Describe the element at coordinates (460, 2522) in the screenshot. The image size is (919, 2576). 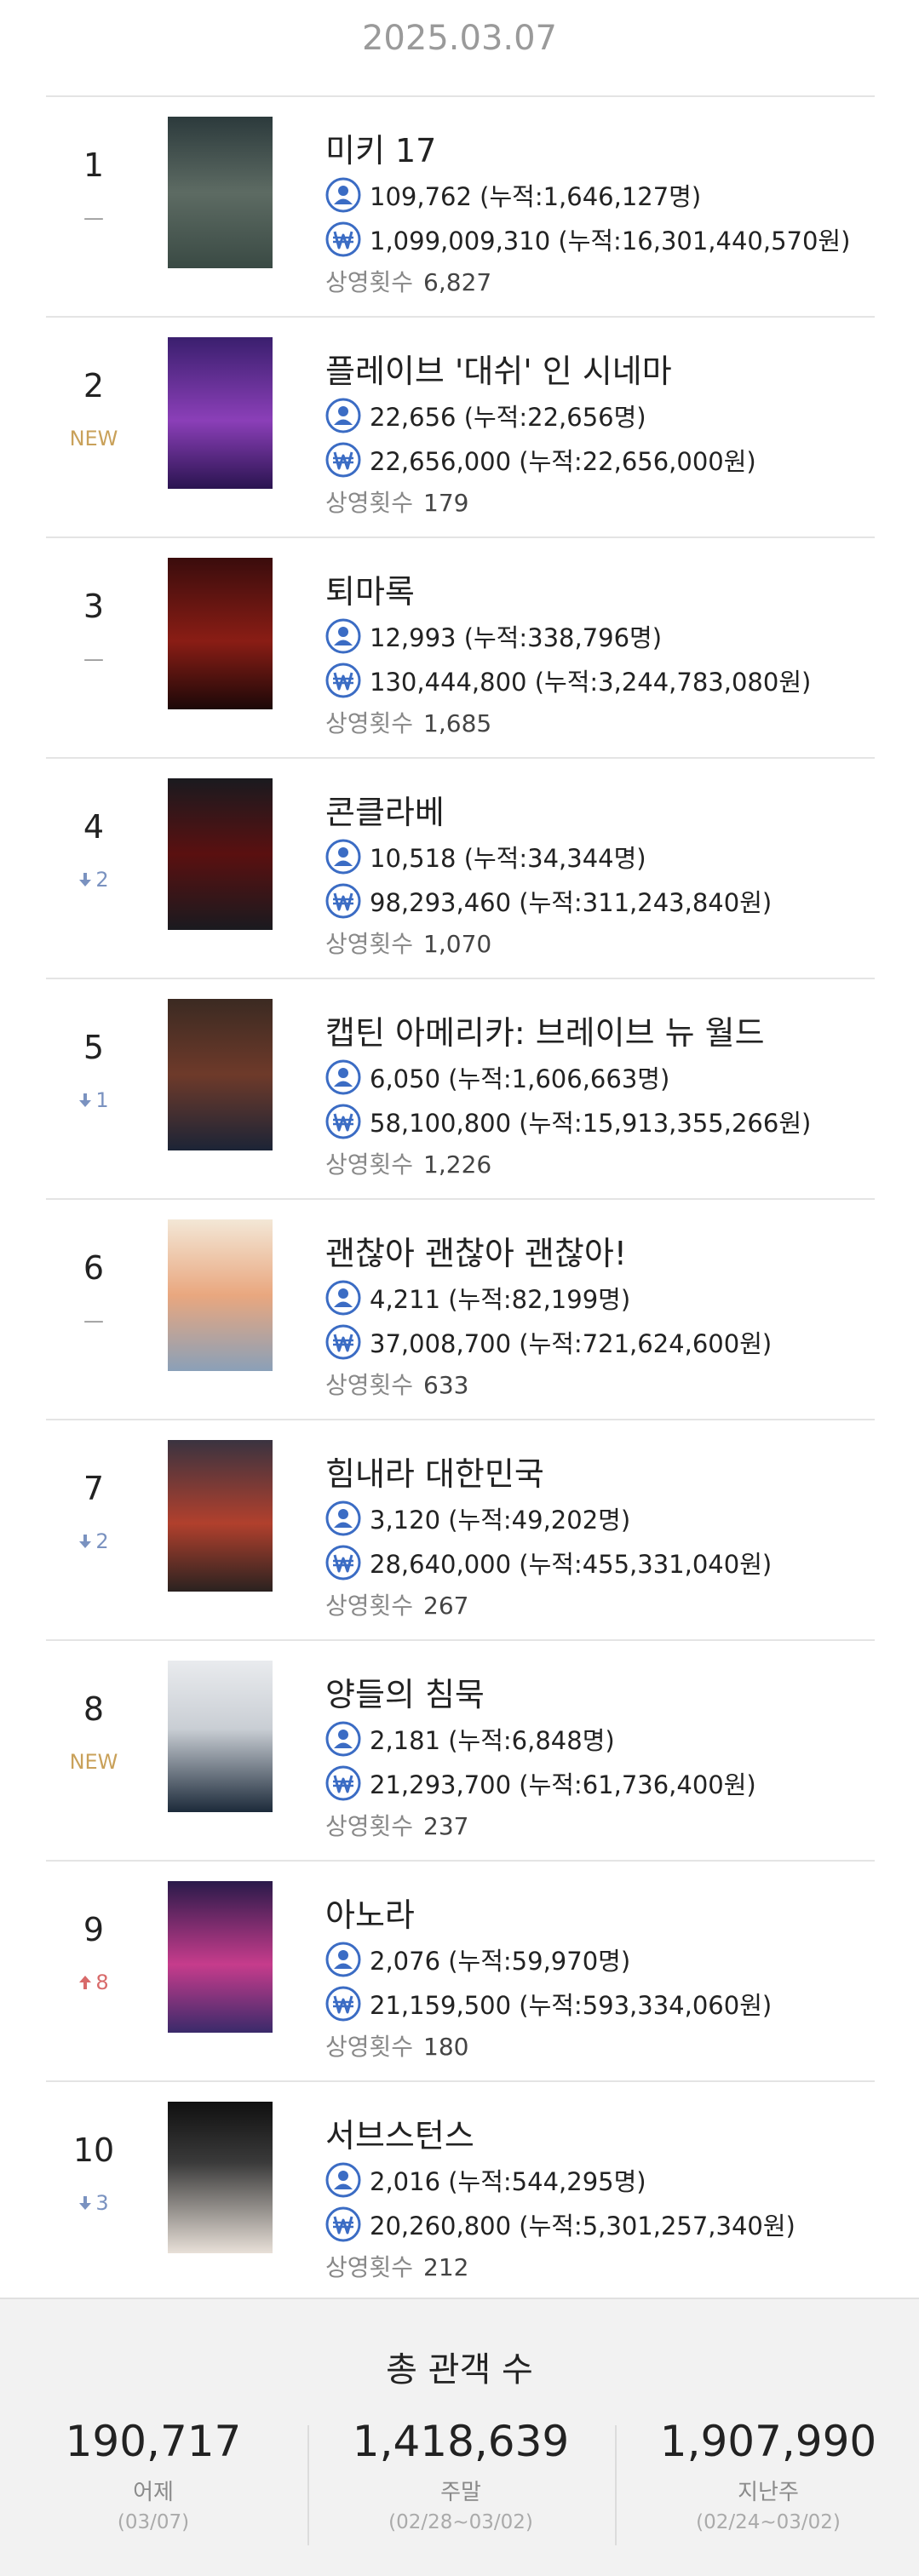
I see `summary-period: (02/28~03/02)` at that location.